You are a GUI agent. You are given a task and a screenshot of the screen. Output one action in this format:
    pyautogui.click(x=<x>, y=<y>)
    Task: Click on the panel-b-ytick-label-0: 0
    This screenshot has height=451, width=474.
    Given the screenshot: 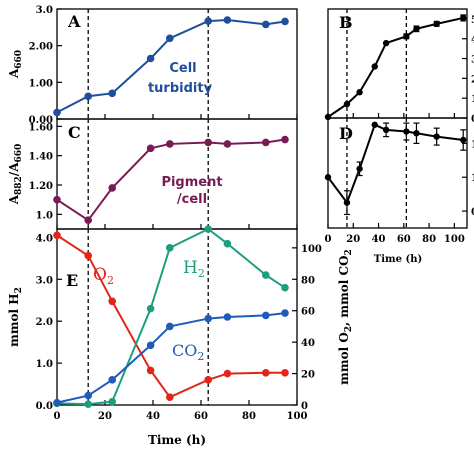 What is the action you would take?
    pyautogui.click(x=472, y=119)
    